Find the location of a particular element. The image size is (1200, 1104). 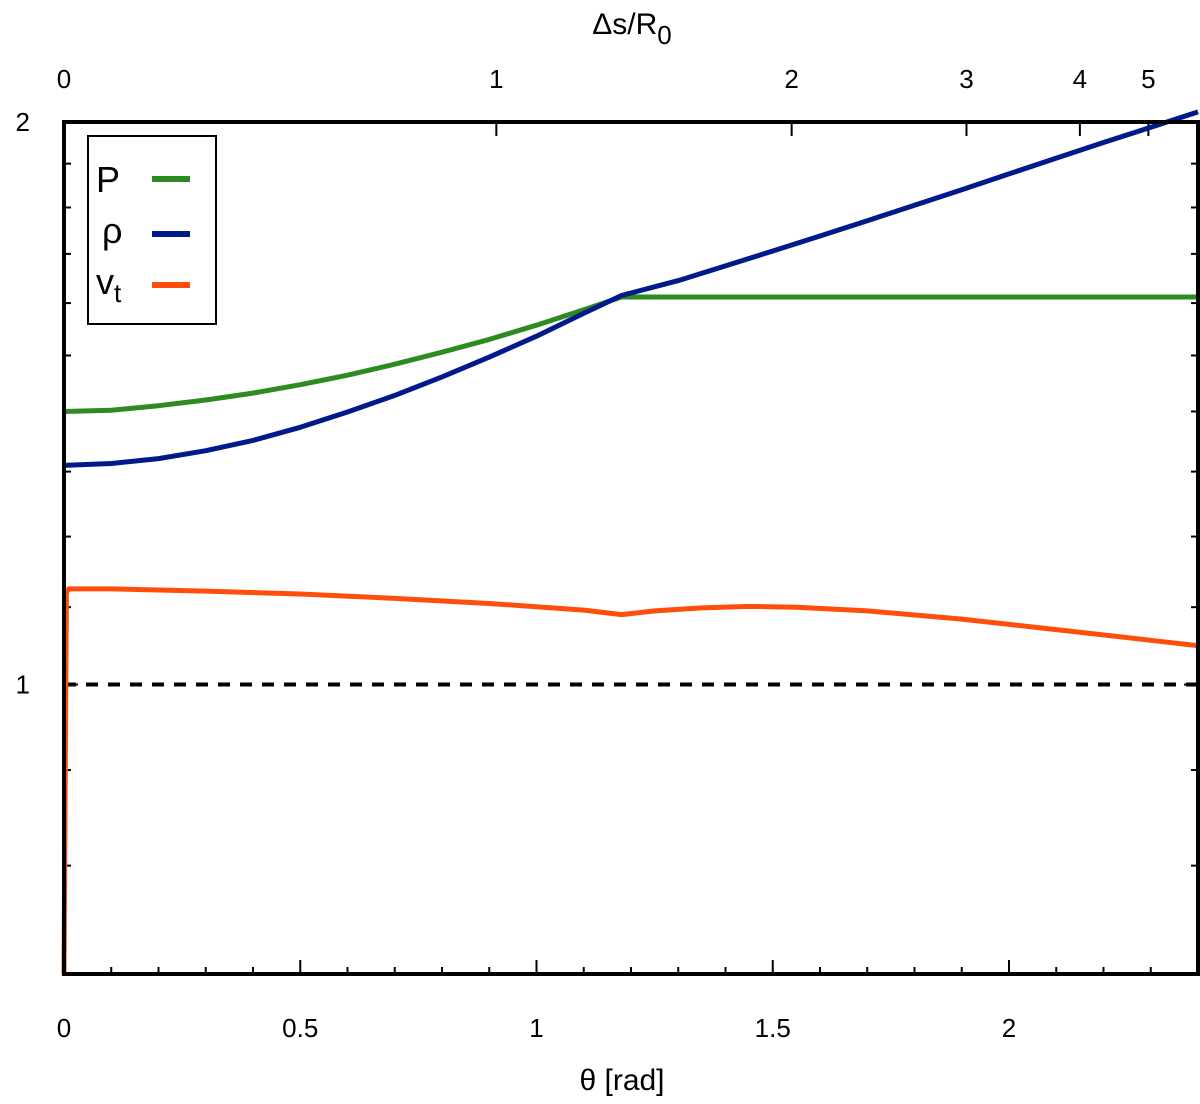

series-line-P is located at coordinates (630, 354).